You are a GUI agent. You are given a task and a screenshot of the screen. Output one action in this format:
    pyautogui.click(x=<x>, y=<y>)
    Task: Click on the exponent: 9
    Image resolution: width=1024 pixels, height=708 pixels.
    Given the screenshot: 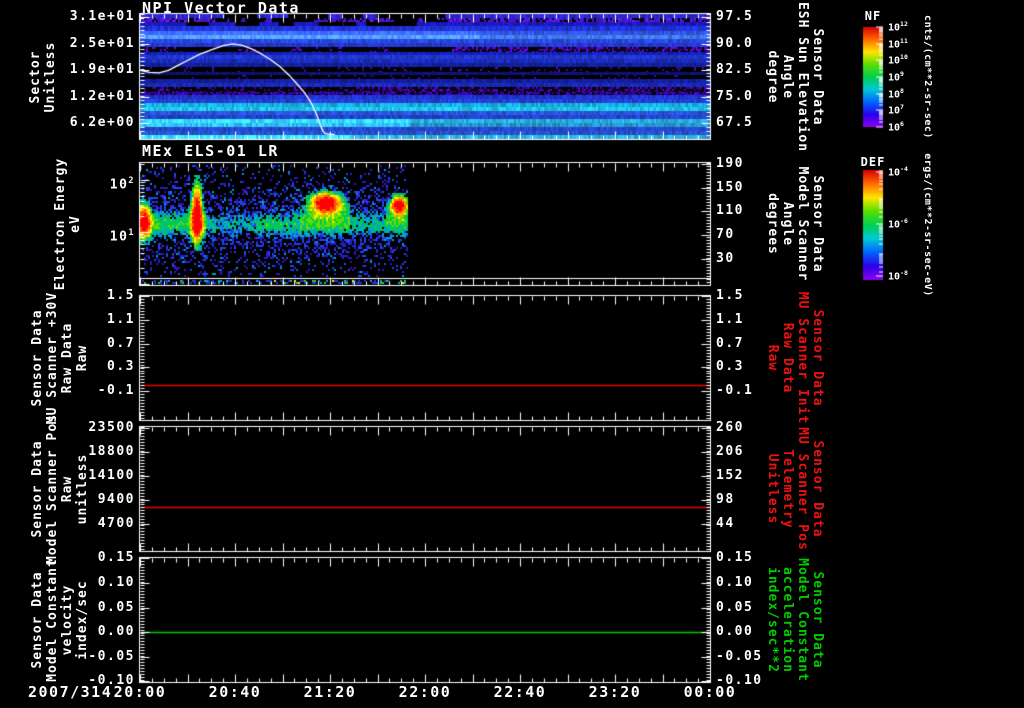 What is the action you would take?
    pyautogui.click(x=902, y=74)
    